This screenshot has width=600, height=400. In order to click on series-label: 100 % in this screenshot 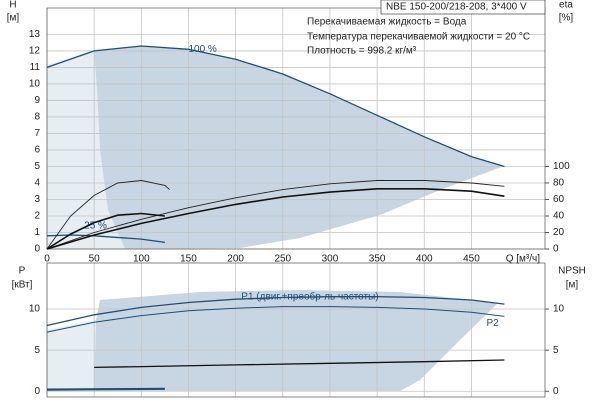, I will do `click(202, 49)`.